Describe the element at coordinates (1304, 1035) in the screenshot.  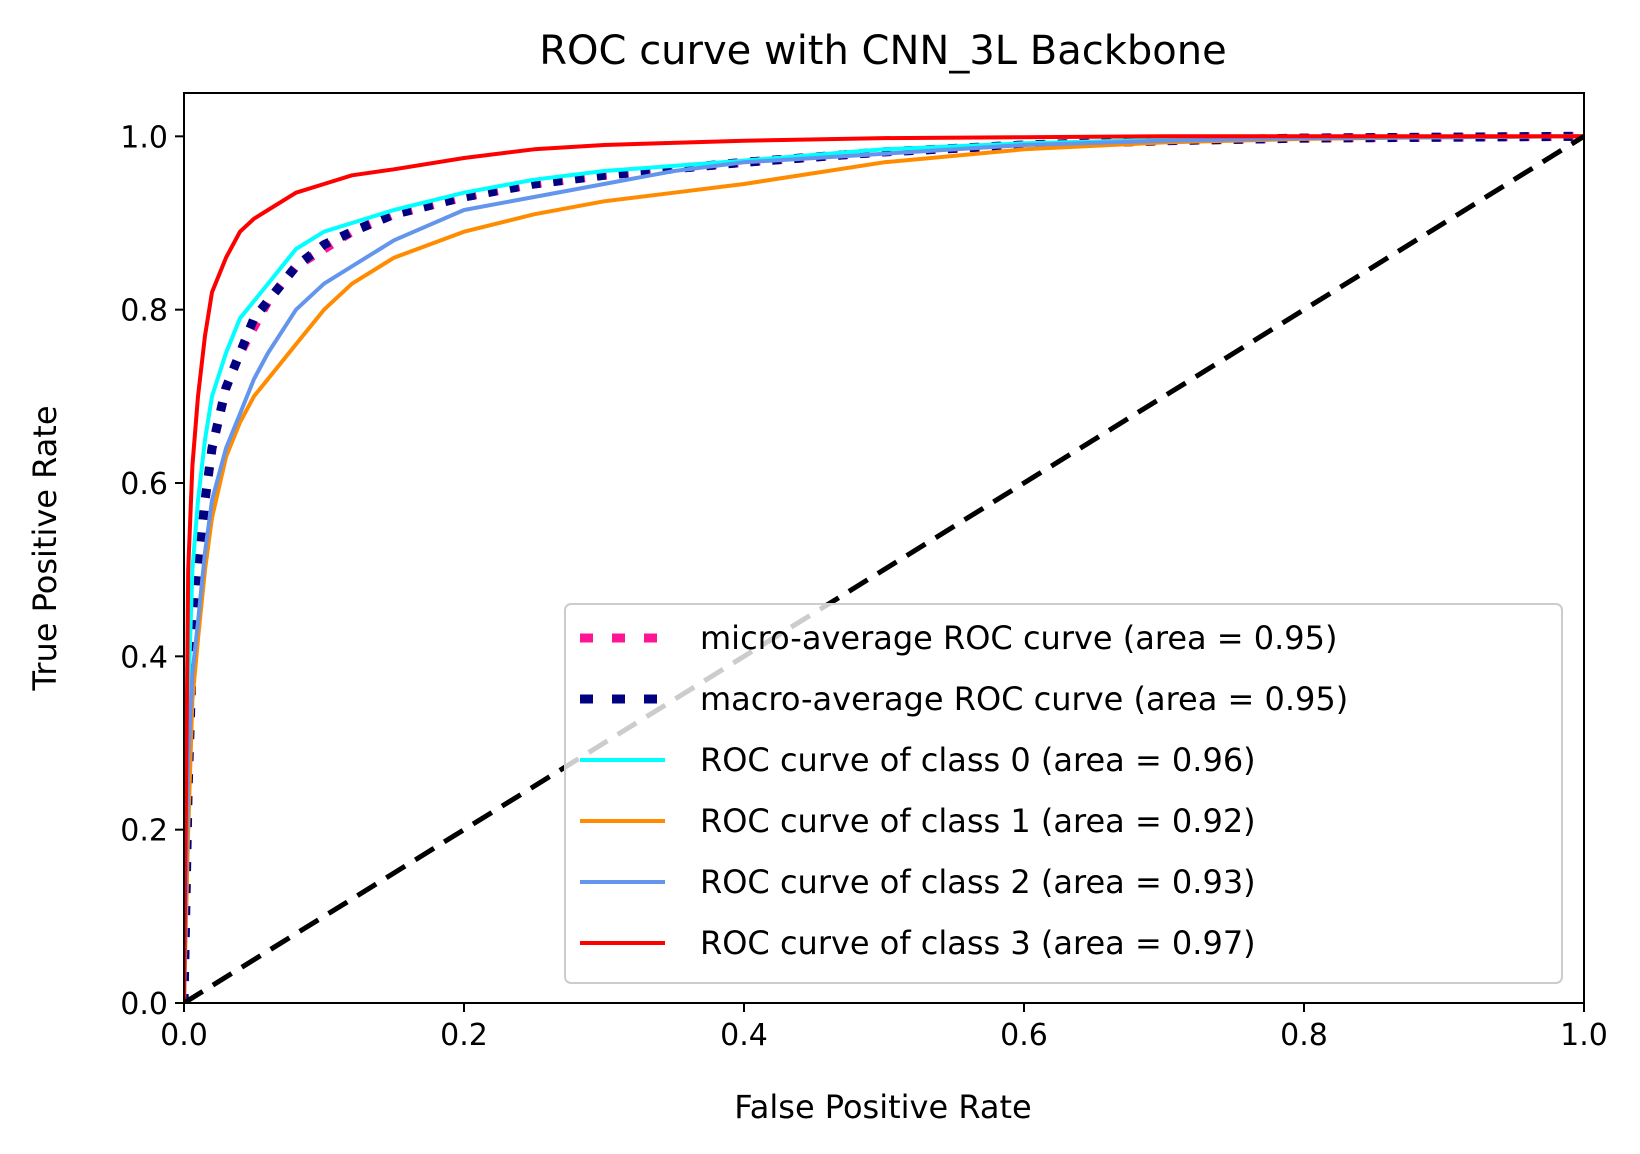
I see `x-tick-label: 0.8` at that location.